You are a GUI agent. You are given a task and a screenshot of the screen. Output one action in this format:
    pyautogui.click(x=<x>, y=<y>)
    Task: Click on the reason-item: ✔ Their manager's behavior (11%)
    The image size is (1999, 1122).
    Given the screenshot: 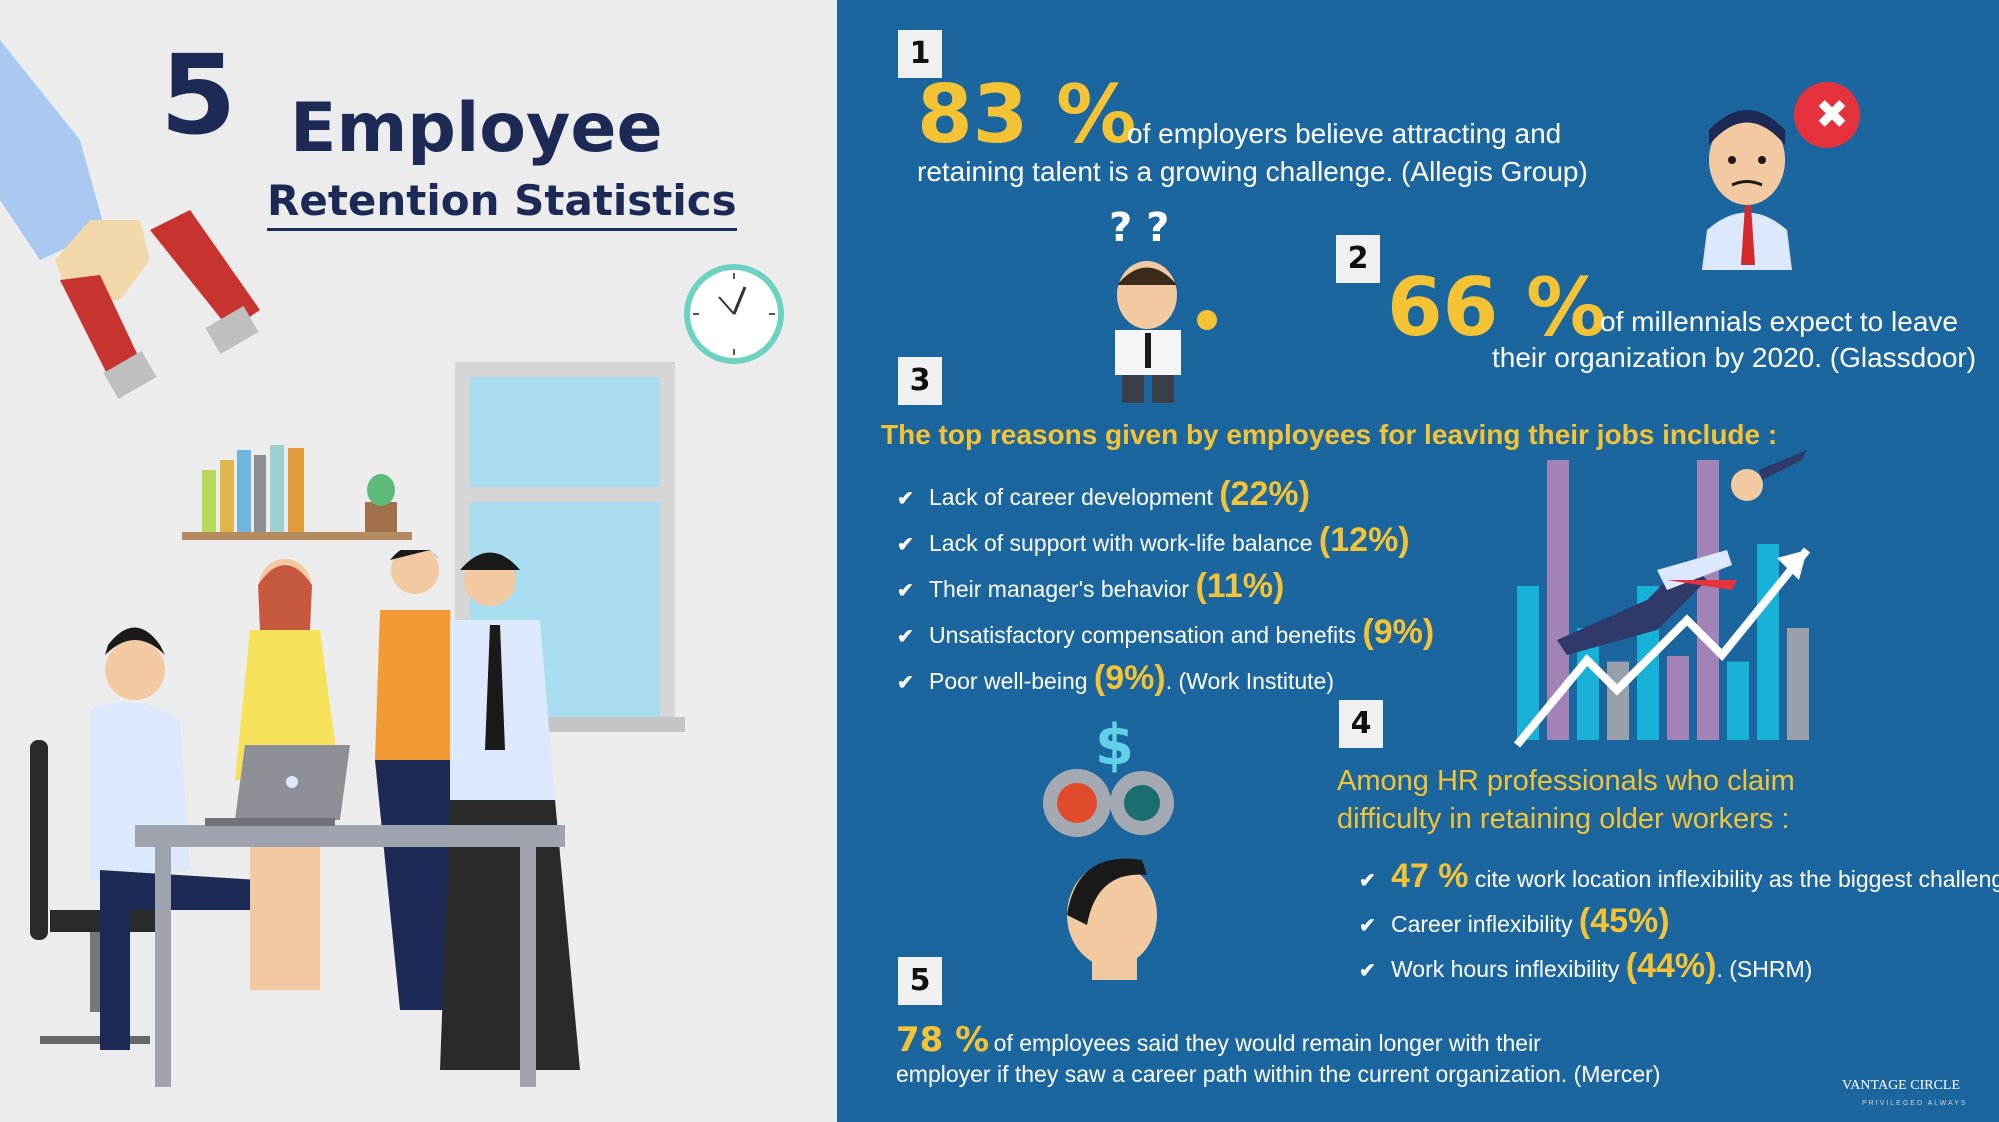 What is the action you would take?
    pyautogui.click(x=1091, y=586)
    